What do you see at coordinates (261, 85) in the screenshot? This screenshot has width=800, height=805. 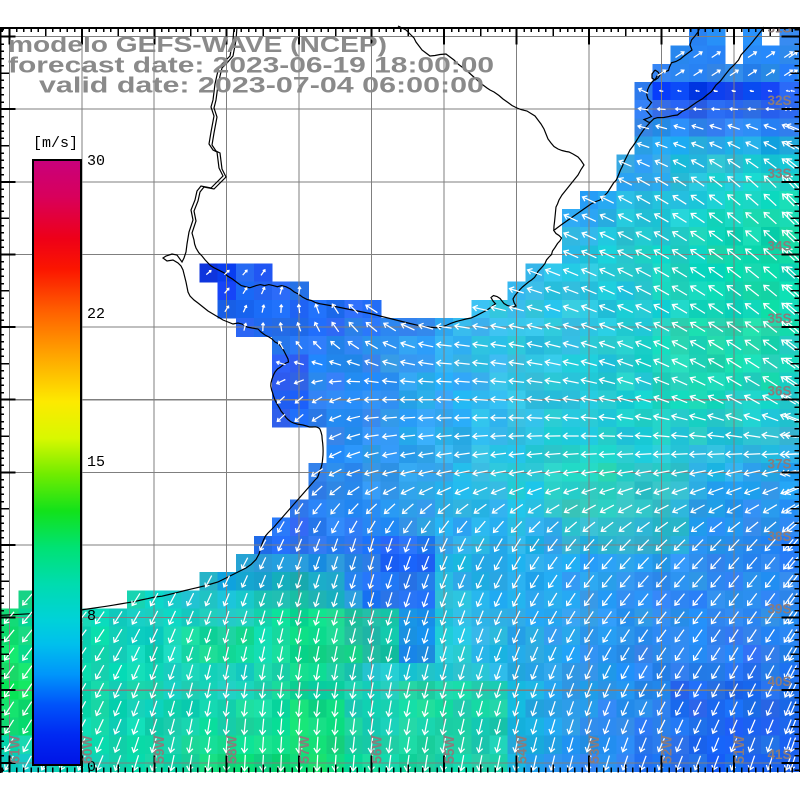 I see `svg-text:valid date: 2023-07-04 06:00:0: valid date: 2023-07-04 06:00:00` at bounding box center [261, 85].